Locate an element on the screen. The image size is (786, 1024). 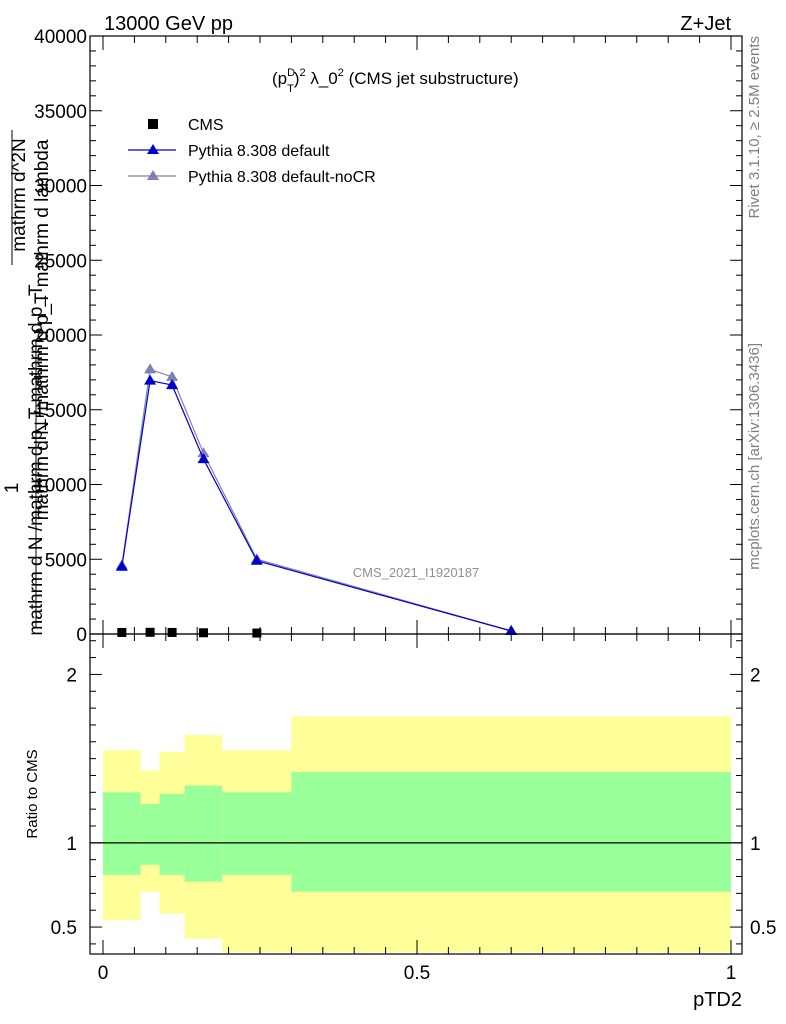
main-y-tick-label: 15000 is located at coordinates (60, 411).